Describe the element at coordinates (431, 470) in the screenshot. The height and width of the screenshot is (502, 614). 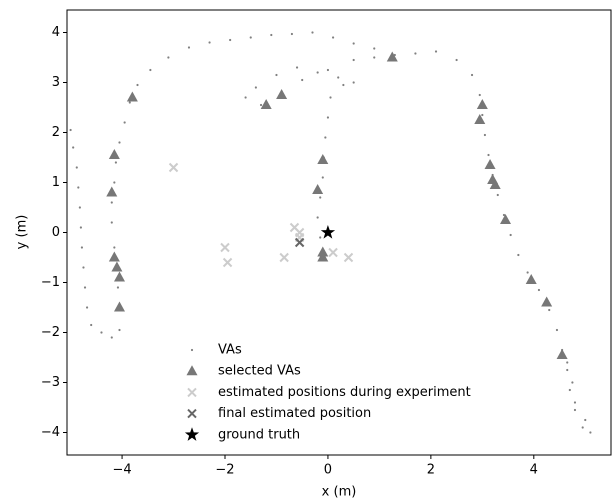
I see `x-tick-label: 2` at that location.